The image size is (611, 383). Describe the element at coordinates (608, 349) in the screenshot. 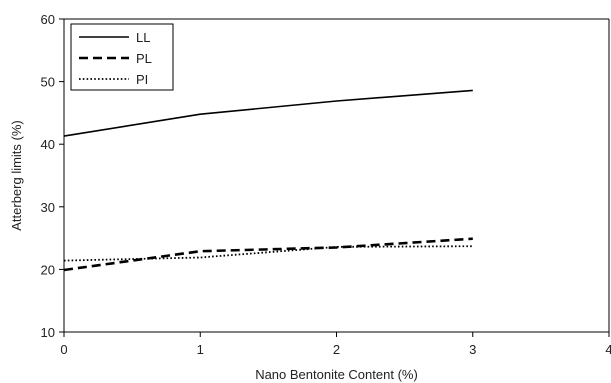

I see `x-tick-label: 4` at that location.